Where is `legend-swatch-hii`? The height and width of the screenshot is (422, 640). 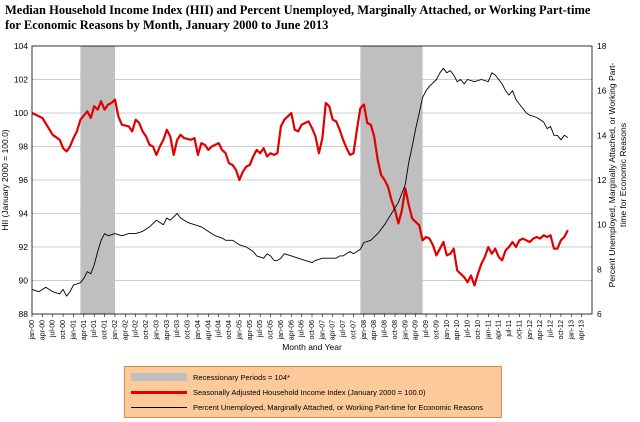 legend-swatch-hii is located at coordinates (159, 392).